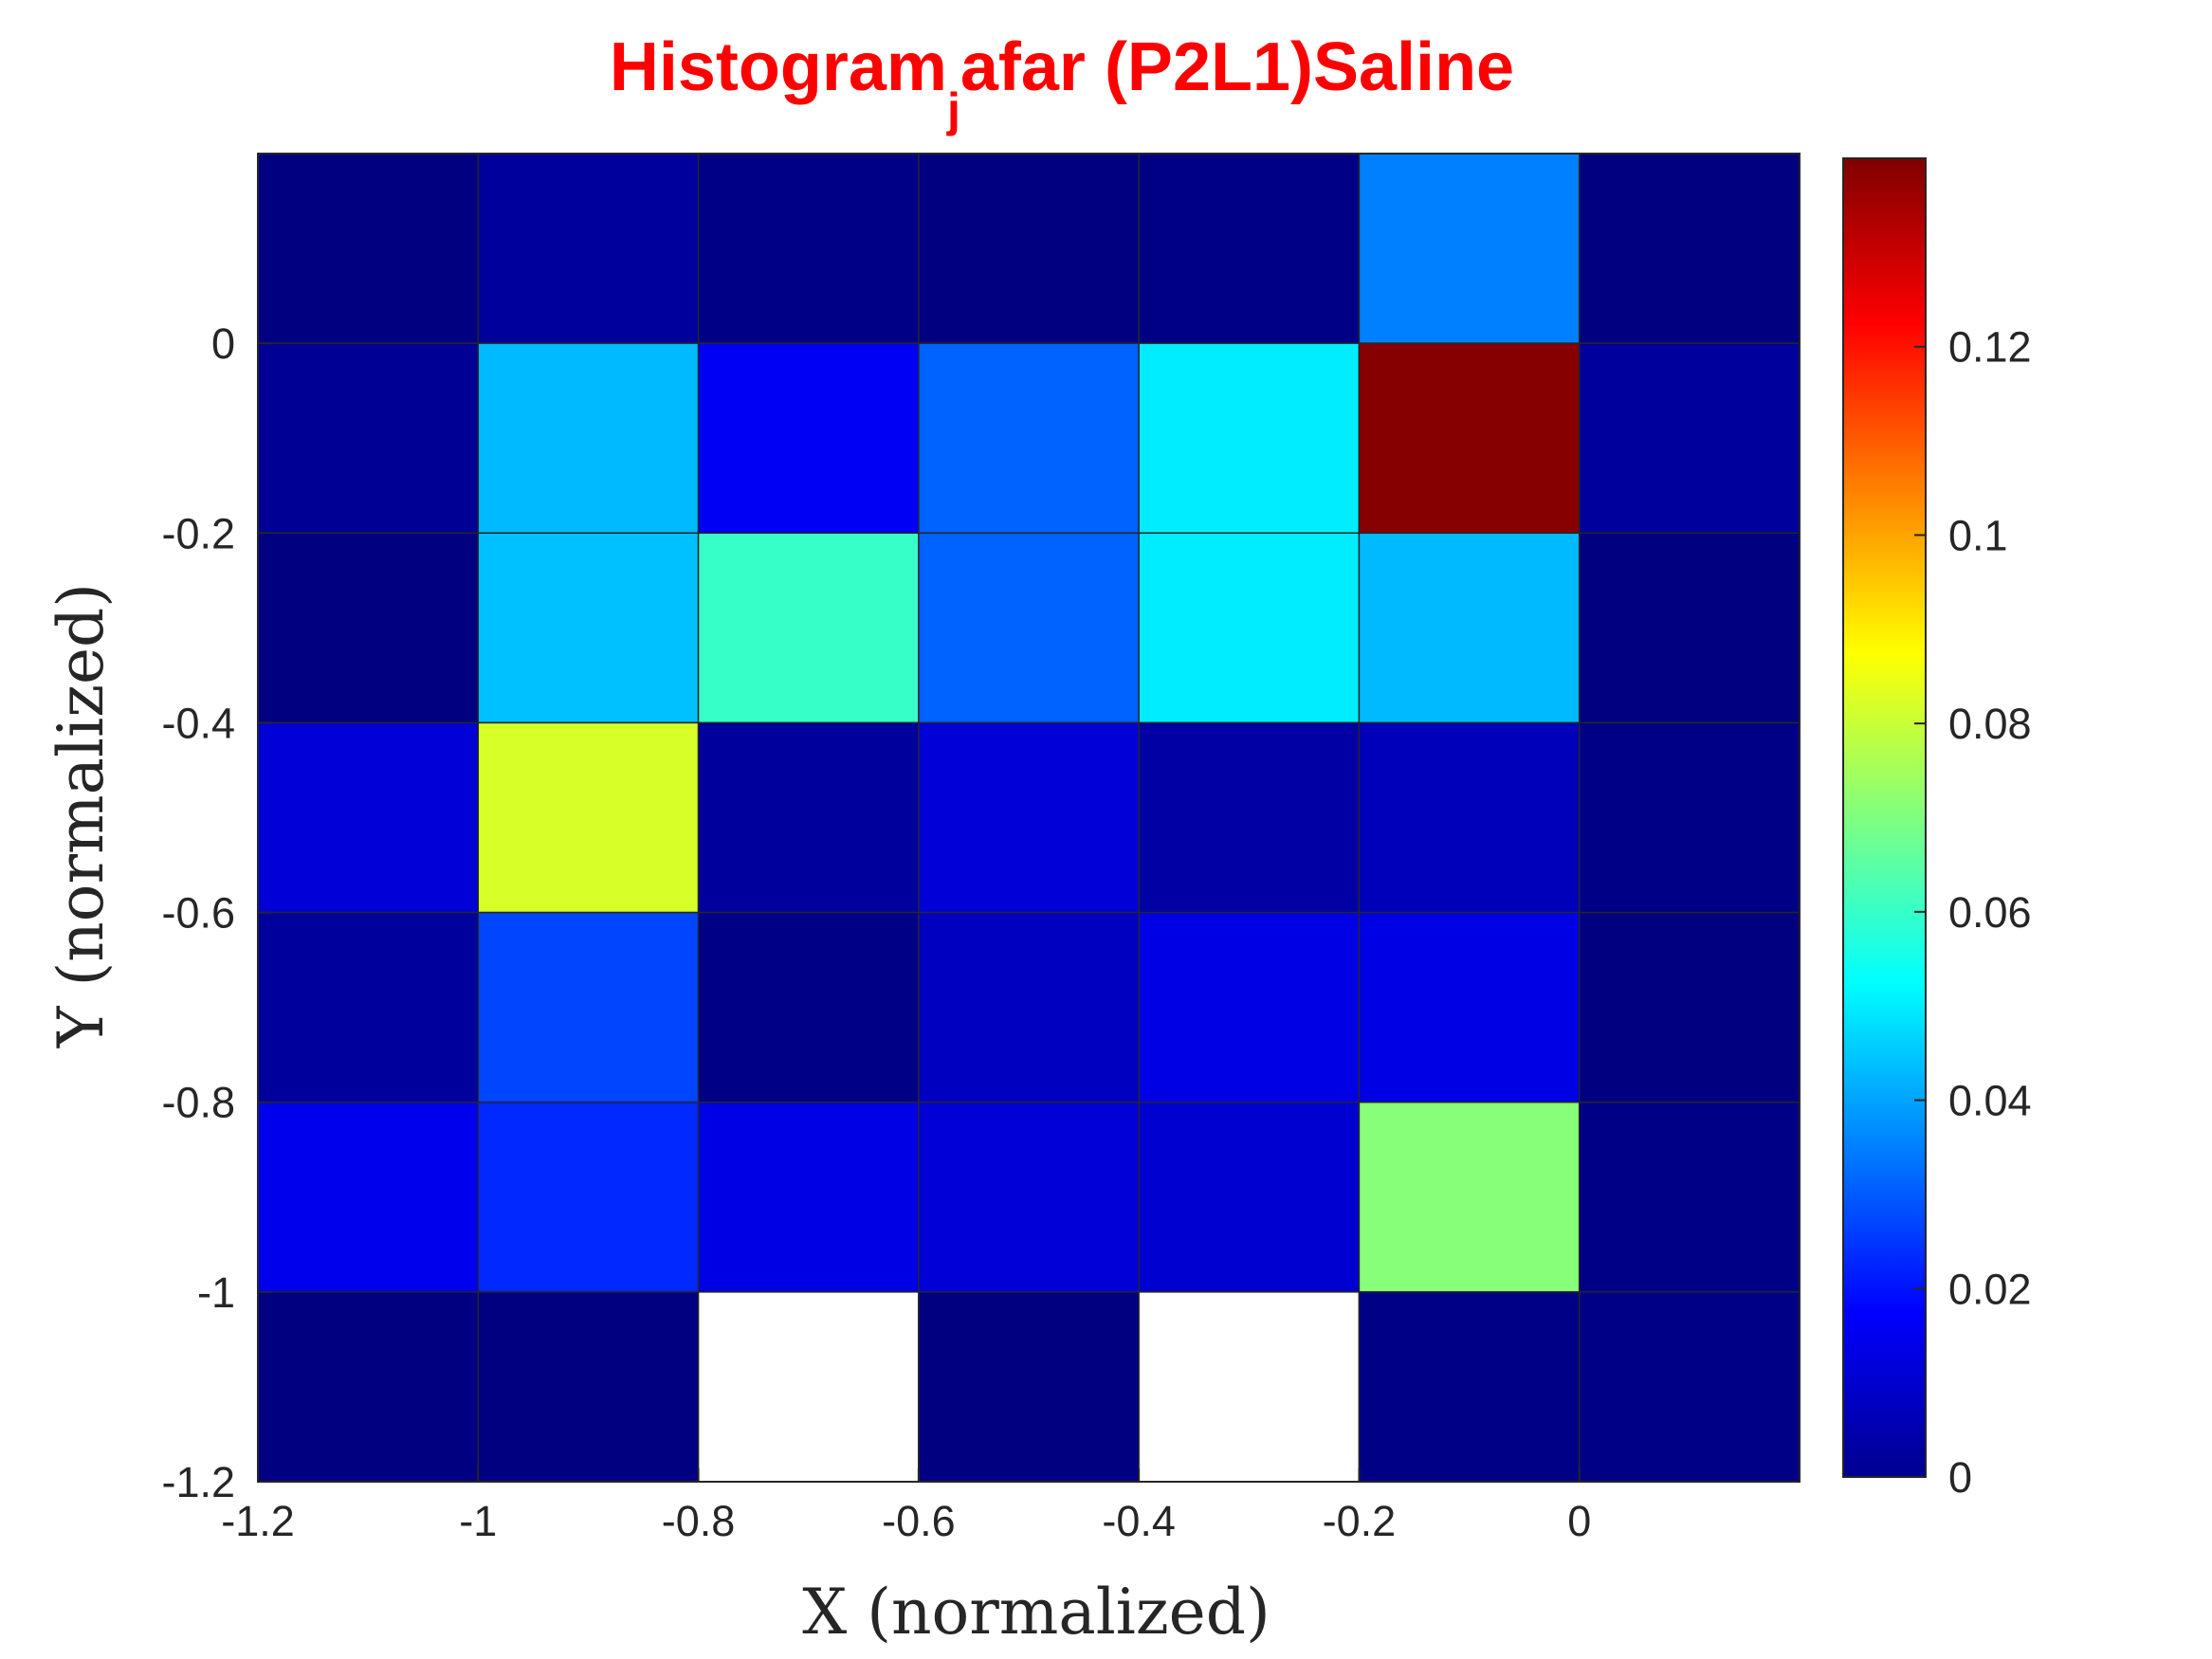  I want to click on colorbar-ticks: 0 0.02 0.04 0.06 0.08 0.1 0.12, so click(1973, 912).